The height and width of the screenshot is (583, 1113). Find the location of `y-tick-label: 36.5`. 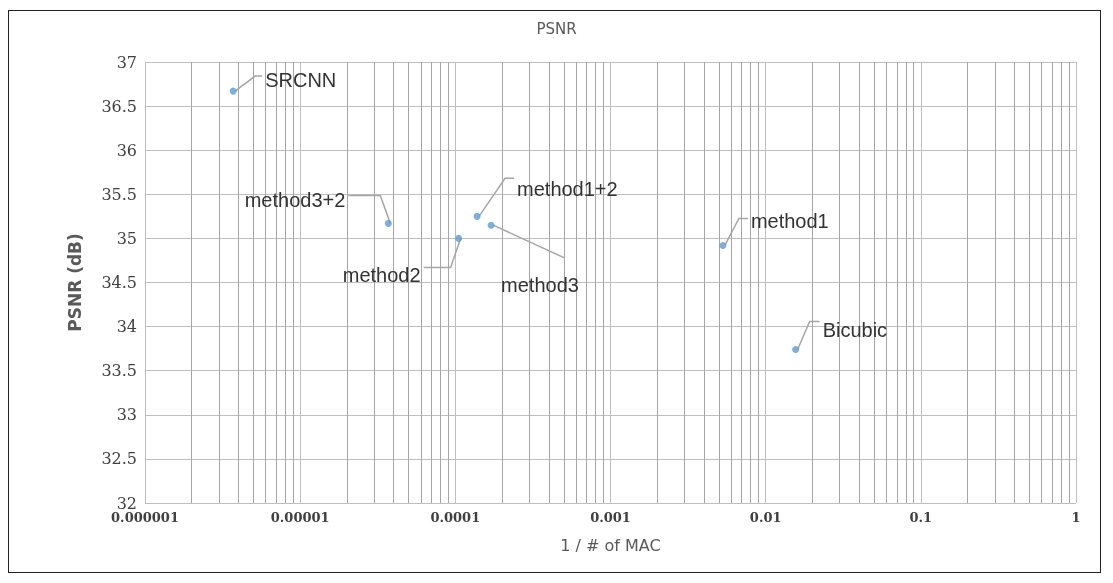

y-tick-label: 36.5 is located at coordinates (119, 106).